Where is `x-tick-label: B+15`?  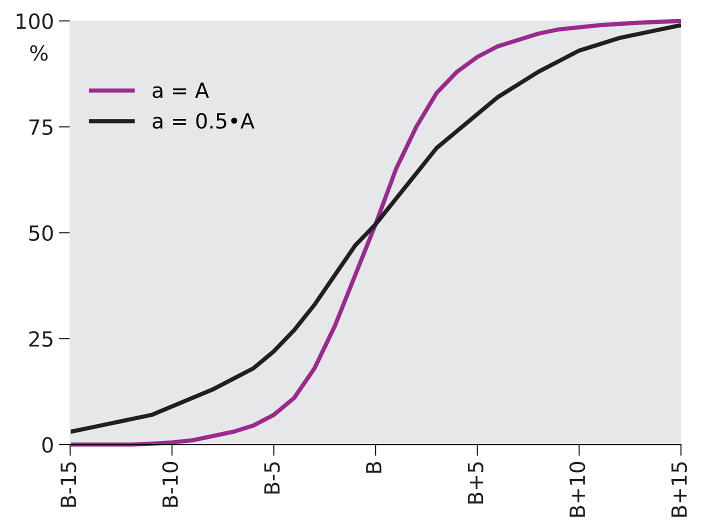 x-tick-label: B+15 is located at coordinates (679, 489).